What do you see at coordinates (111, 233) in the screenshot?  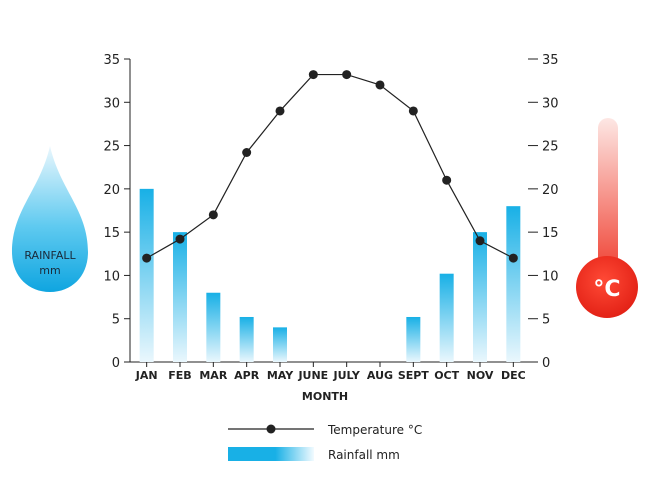 I see `y-tick-label-left: 15` at bounding box center [111, 233].